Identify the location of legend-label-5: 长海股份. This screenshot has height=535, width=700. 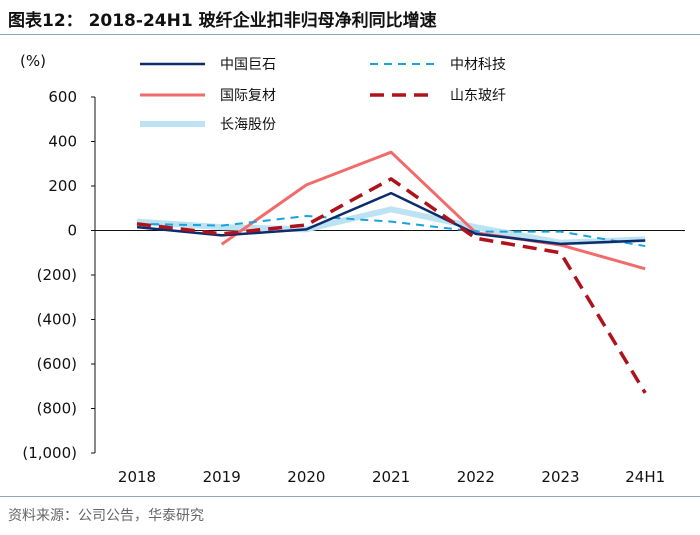
(248, 125).